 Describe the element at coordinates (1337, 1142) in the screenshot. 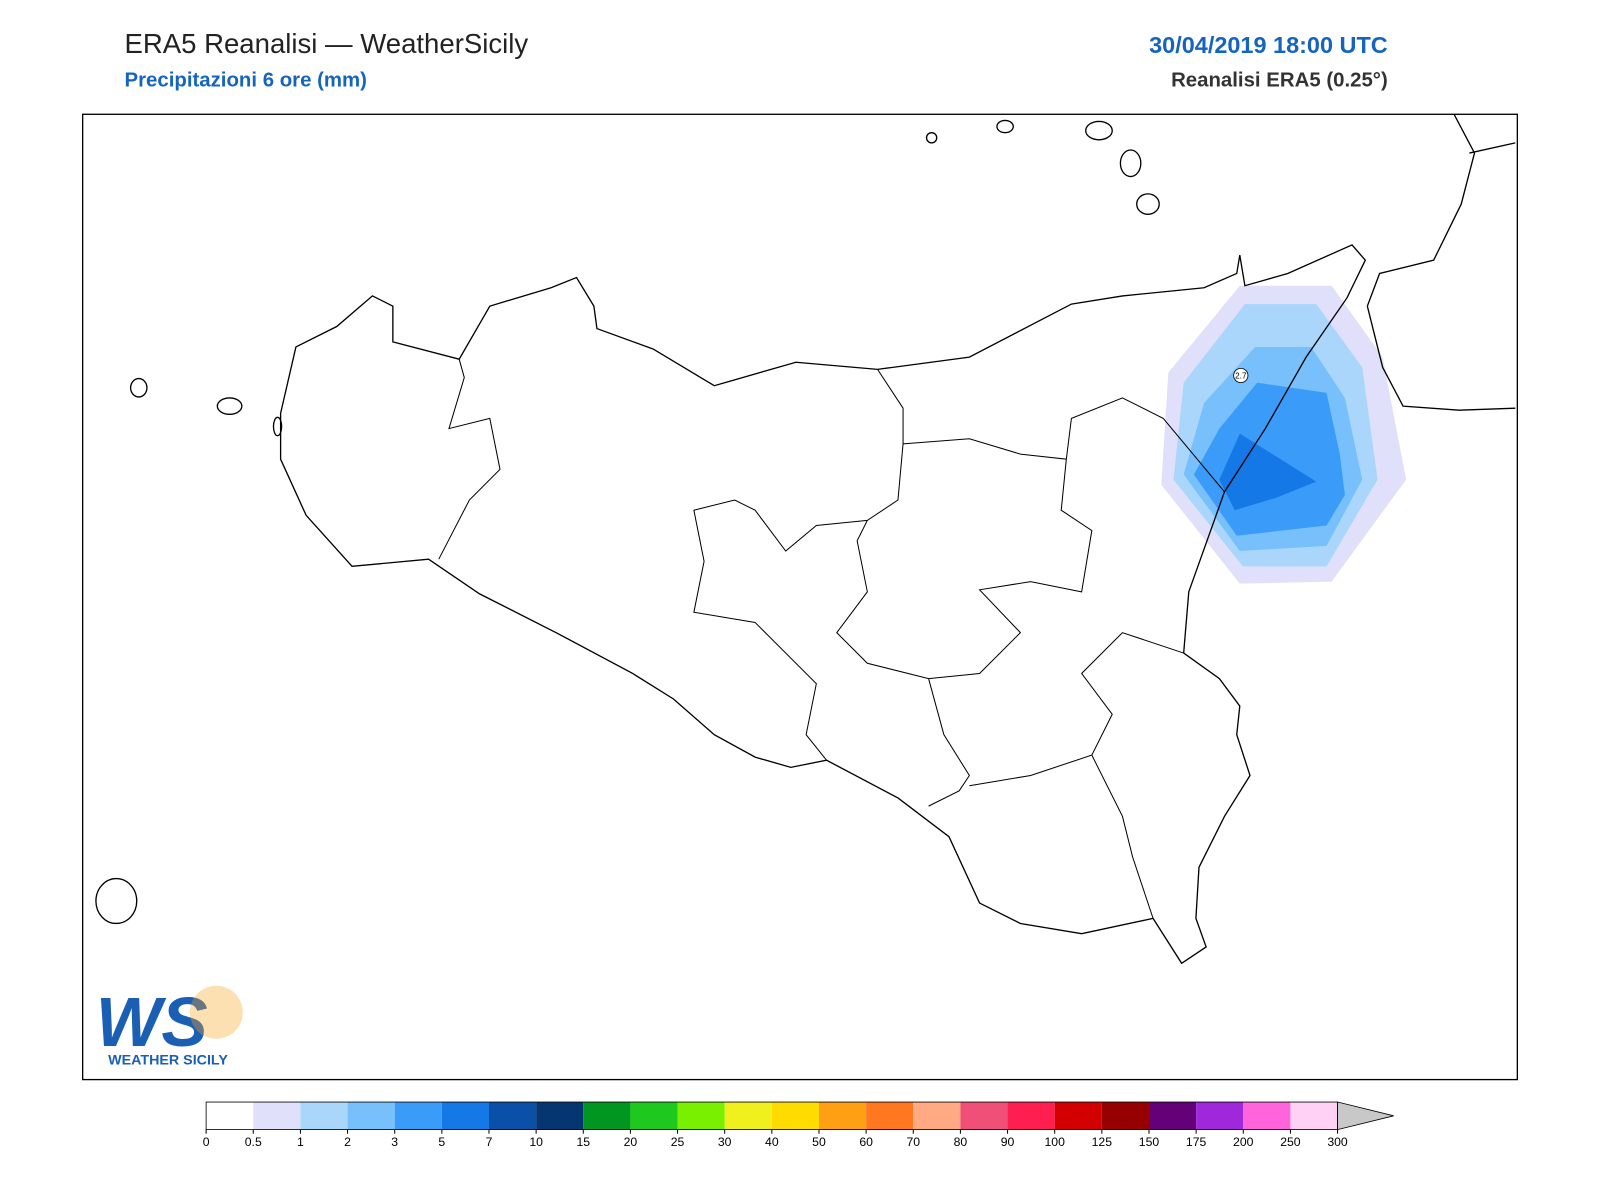

I see `colorbar-tick-label: 300` at that location.